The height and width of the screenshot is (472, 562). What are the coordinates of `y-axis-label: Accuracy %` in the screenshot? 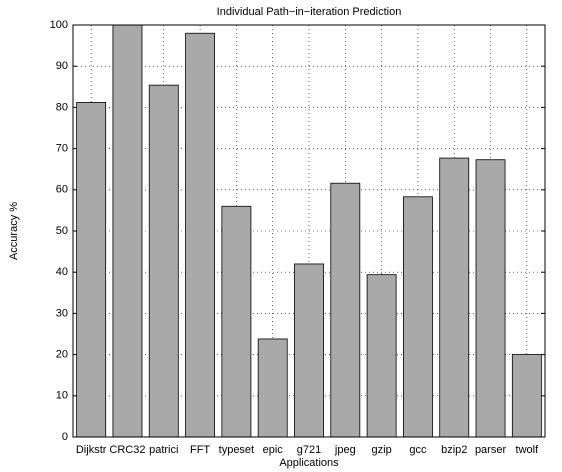 It's located at (14, 231).